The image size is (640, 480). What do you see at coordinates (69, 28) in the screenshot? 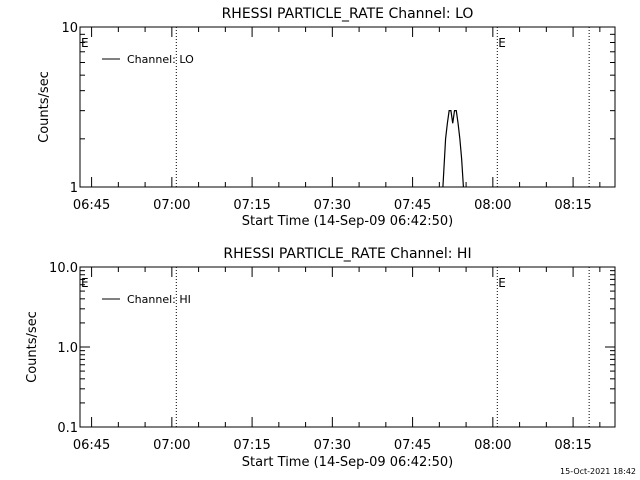
I see `y-tick-label: 10` at bounding box center [69, 28].